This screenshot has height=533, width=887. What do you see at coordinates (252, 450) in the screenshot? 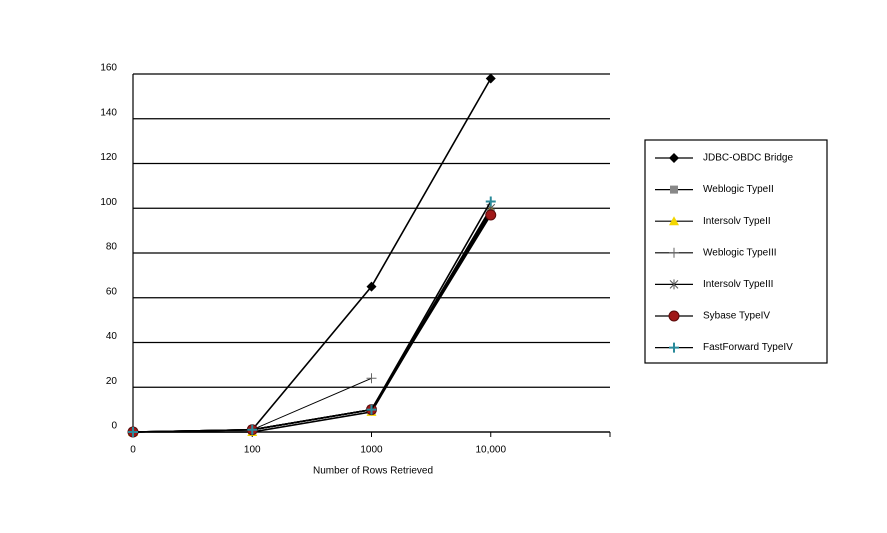
I see `x-tick-label: 100` at bounding box center [252, 450].